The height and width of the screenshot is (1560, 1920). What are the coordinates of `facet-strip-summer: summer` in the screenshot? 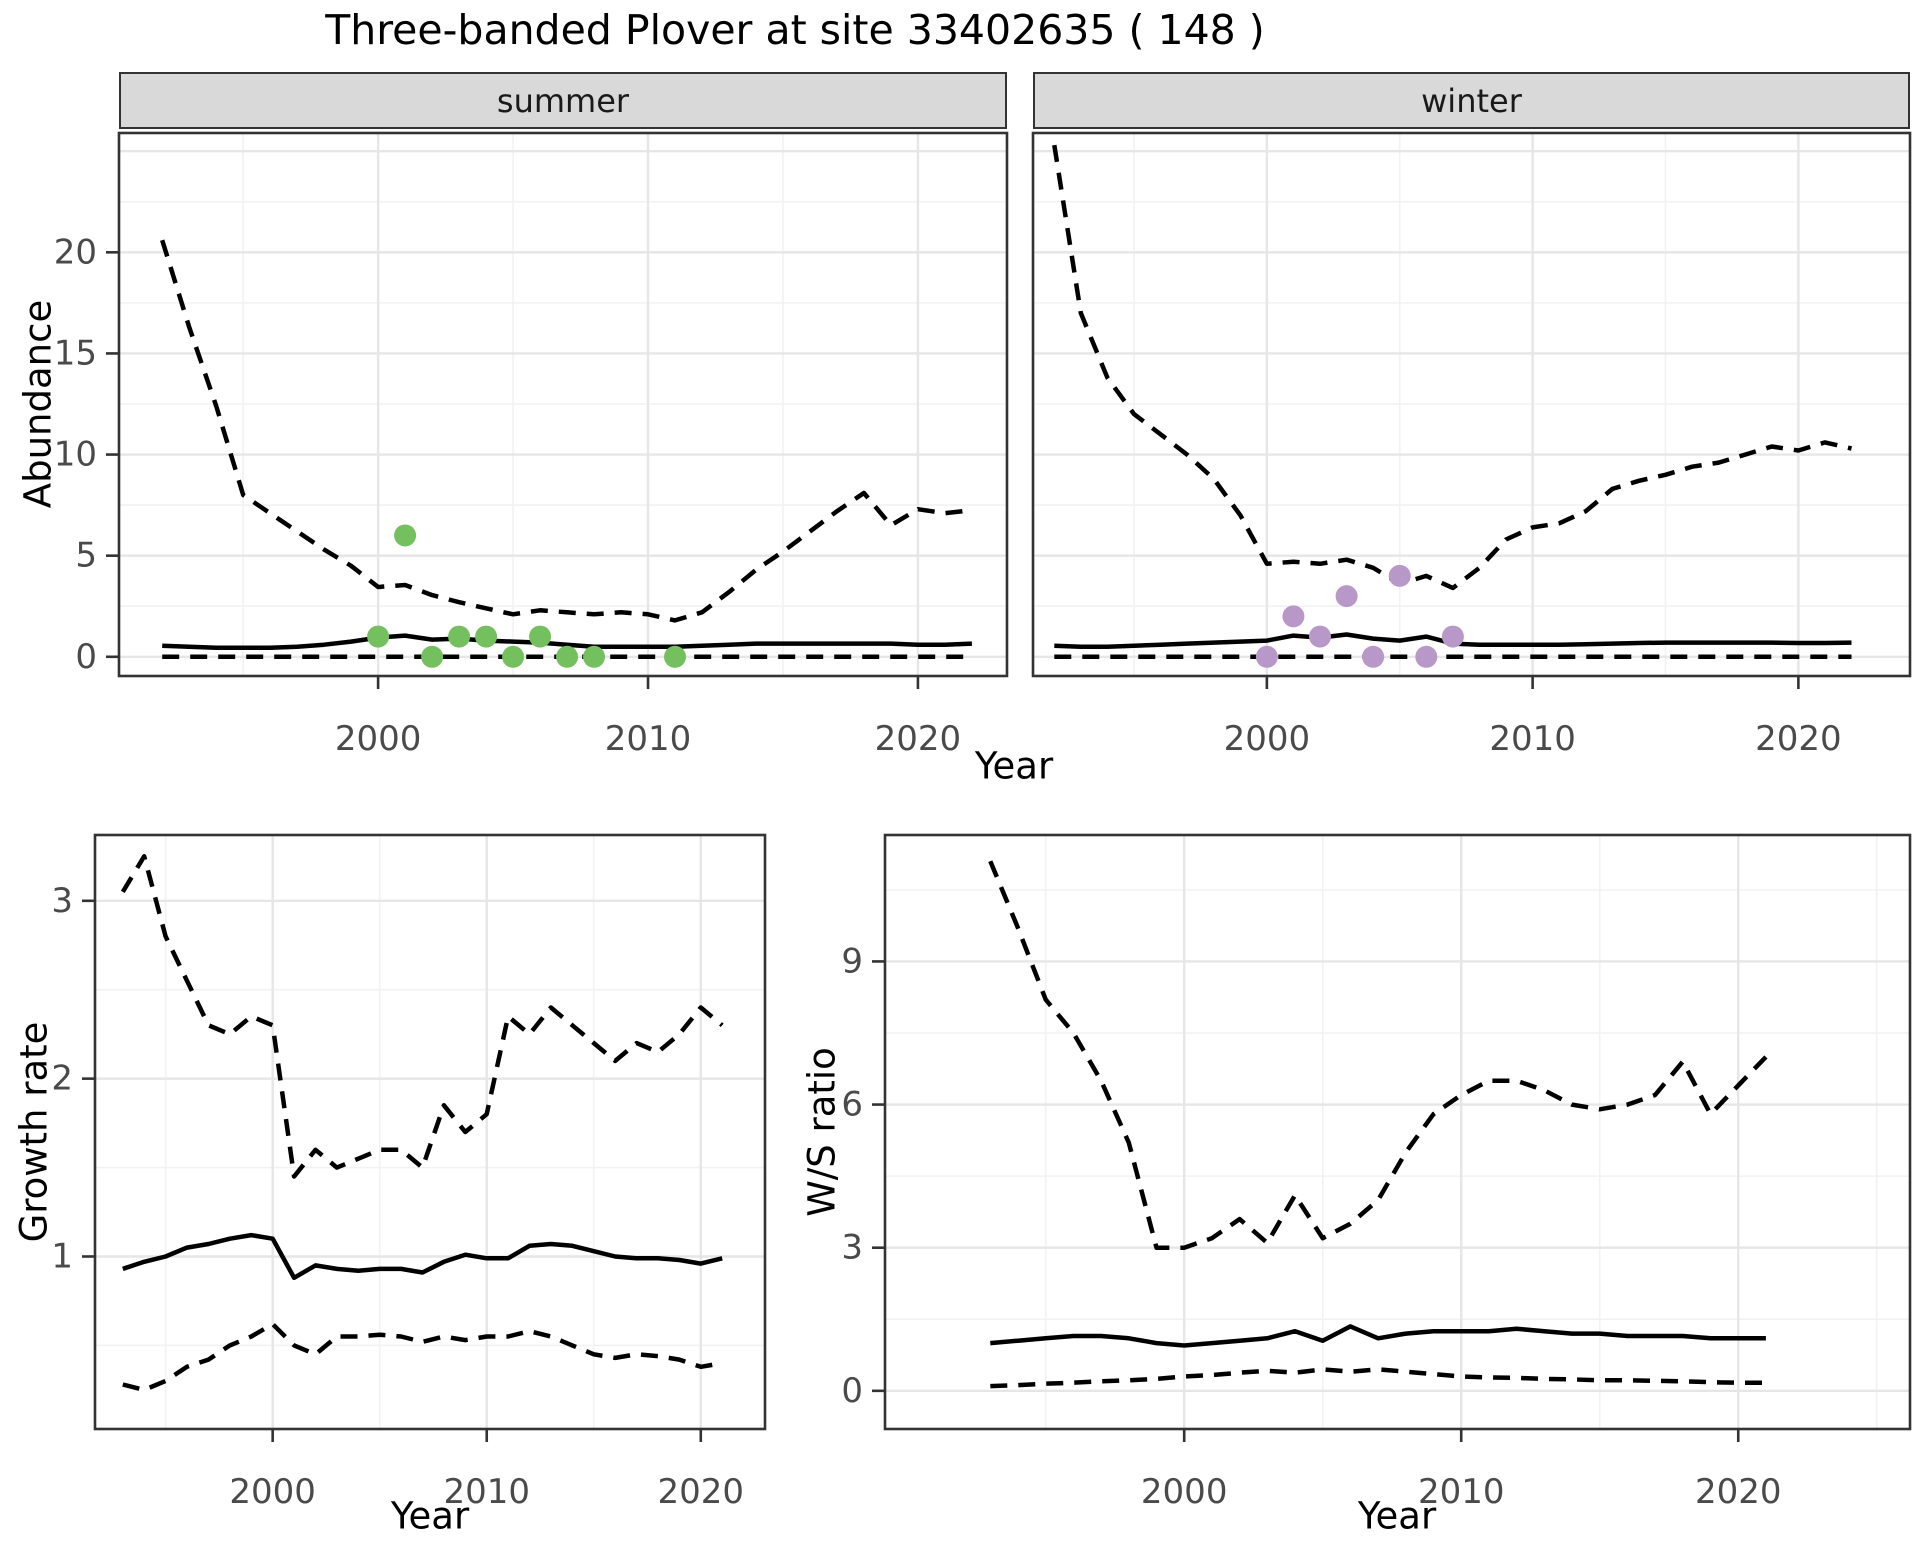 It's located at (563, 100).